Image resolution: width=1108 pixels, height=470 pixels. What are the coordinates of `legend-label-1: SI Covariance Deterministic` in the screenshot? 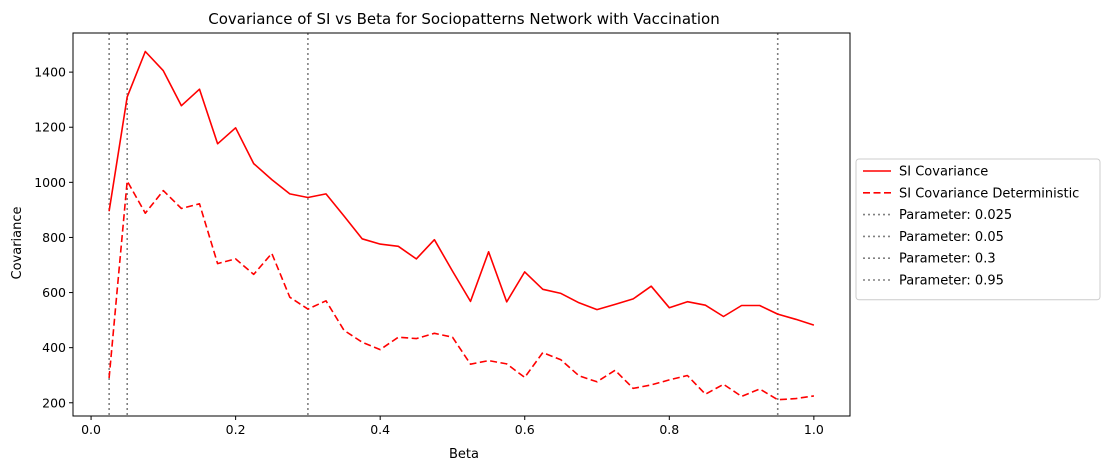 It's located at (989, 193).